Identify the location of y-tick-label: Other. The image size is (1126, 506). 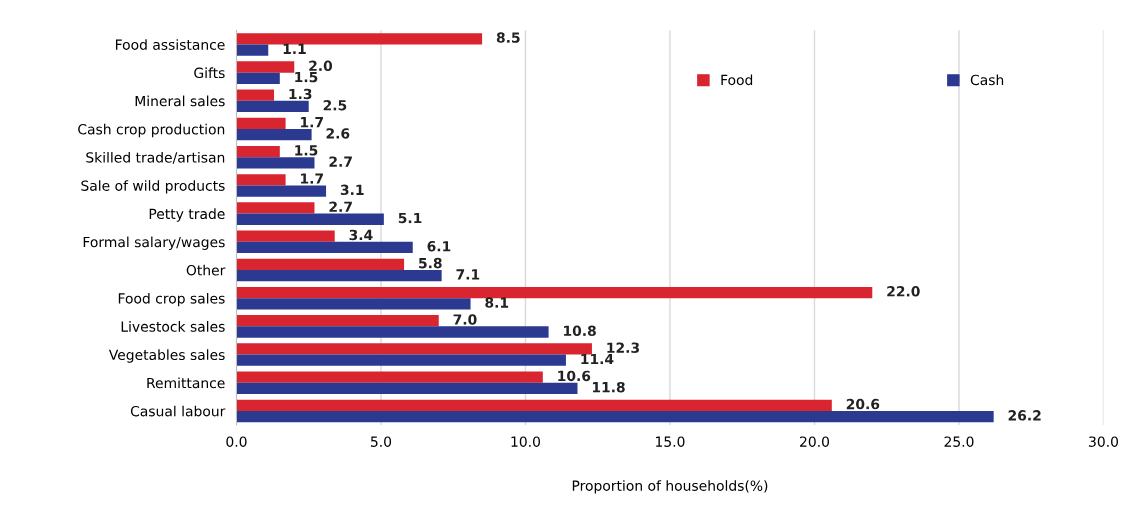
(206, 270).